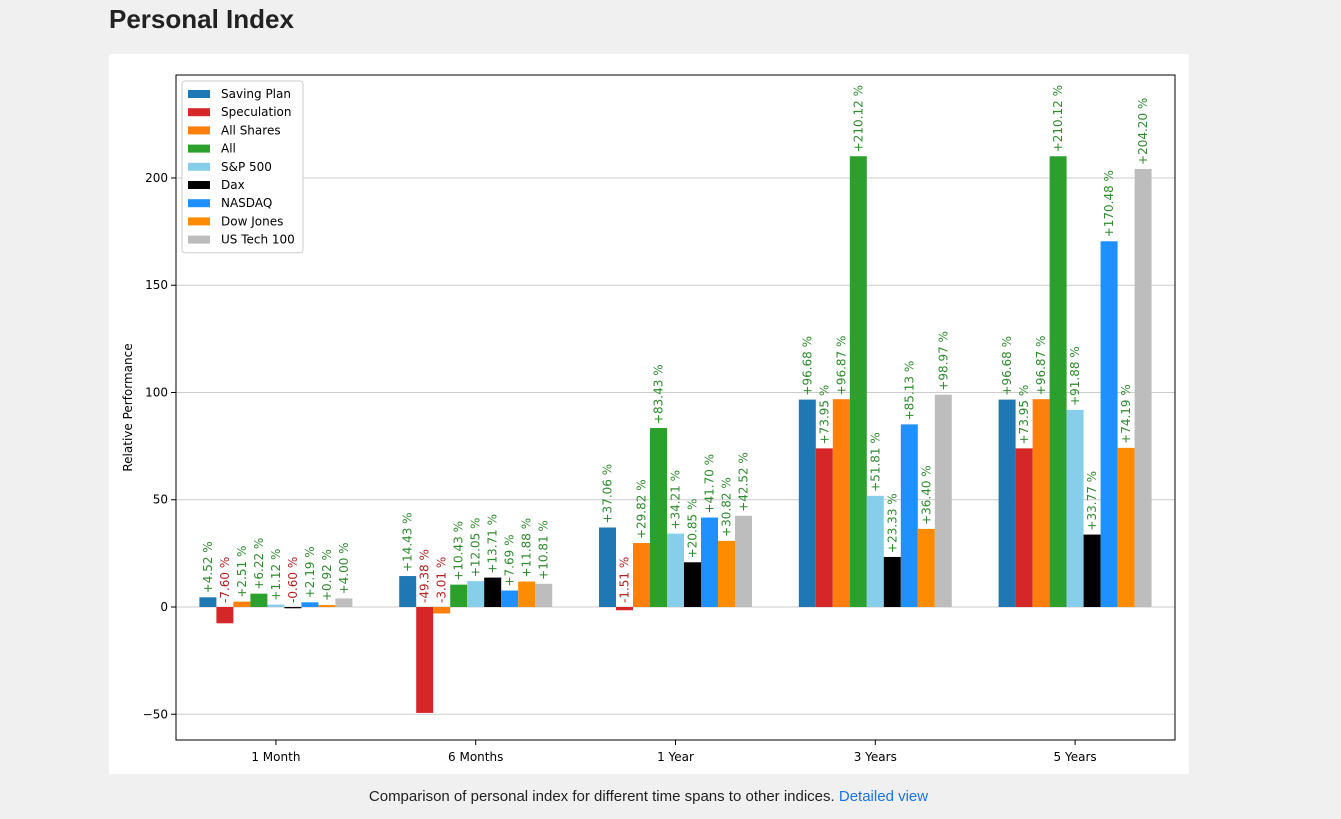  Describe the element at coordinates (128, 407) in the screenshot. I see `y-axis-label: Relative Performance` at that location.